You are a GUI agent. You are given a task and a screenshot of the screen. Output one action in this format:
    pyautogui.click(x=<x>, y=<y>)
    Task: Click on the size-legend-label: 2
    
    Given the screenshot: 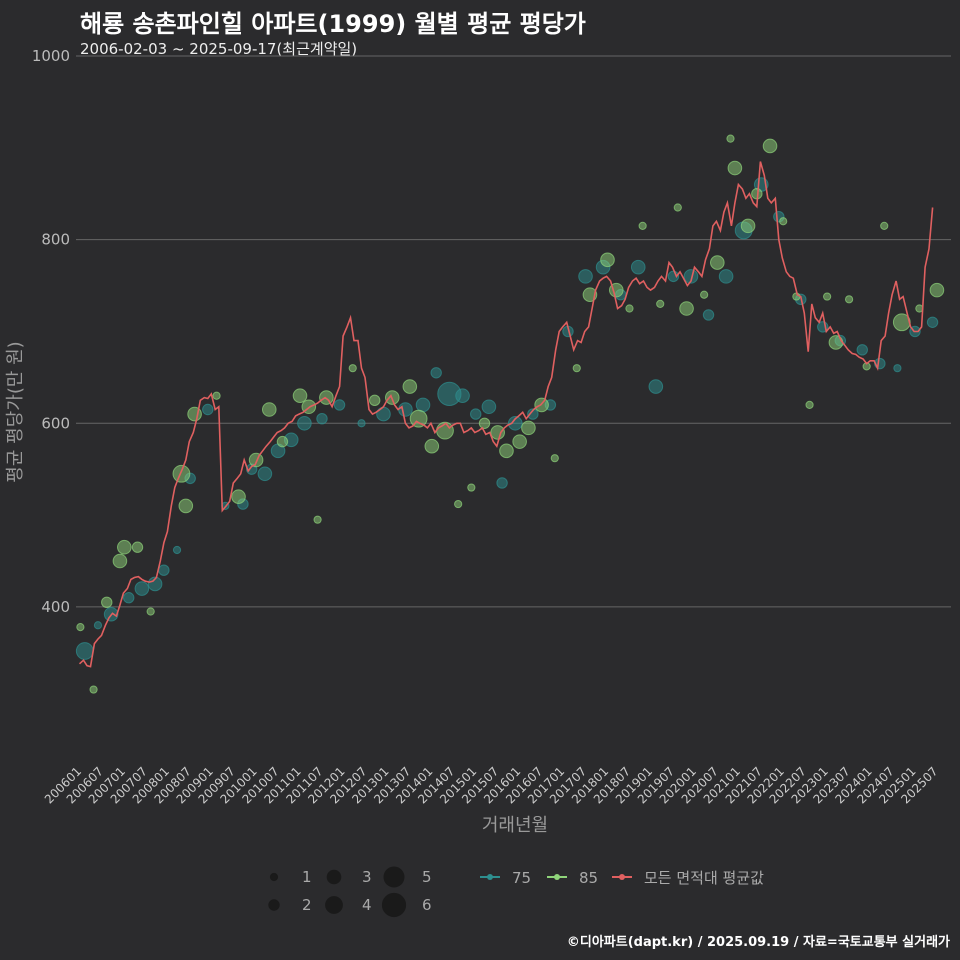 What is the action you would take?
    pyautogui.click(x=307, y=905)
    